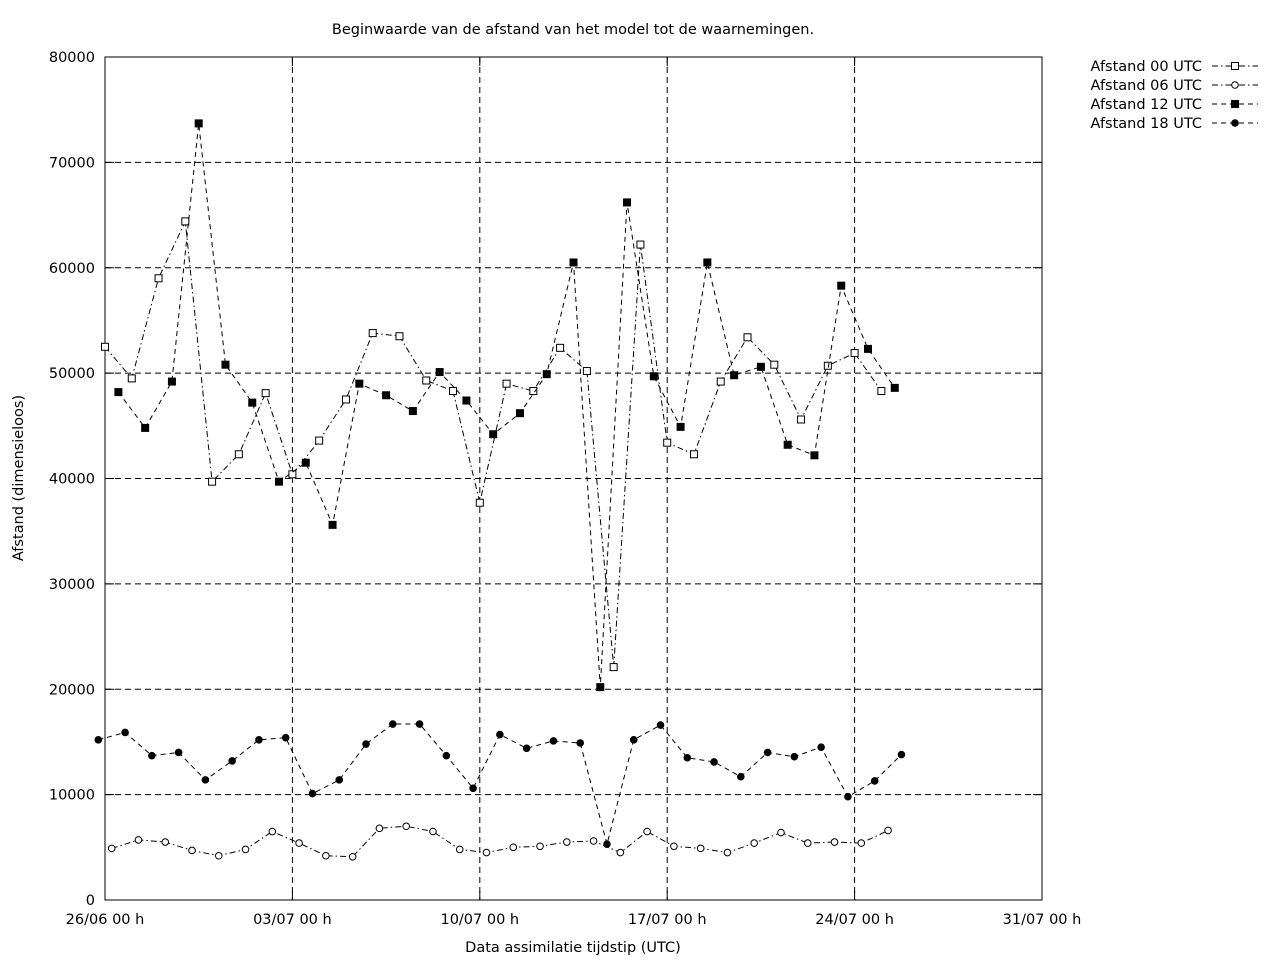 The height and width of the screenshot is (960, 1280). Describe the element at coordinates (854, 920) in the screenshot. I see `x-tick-label: 24/07 00 h` at that location.